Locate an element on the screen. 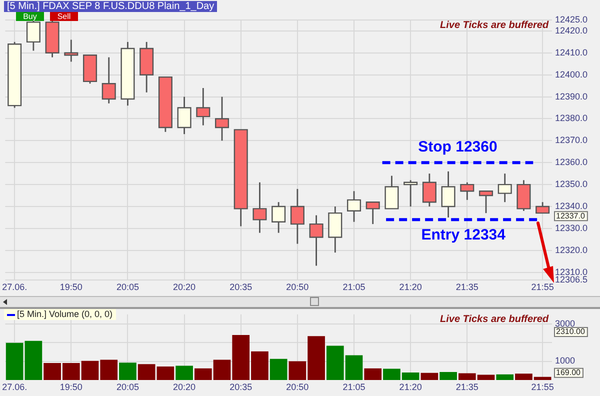 The image size is (600, 396). ref-line-label: Entry 12334 is located at coordinates (463, 235).